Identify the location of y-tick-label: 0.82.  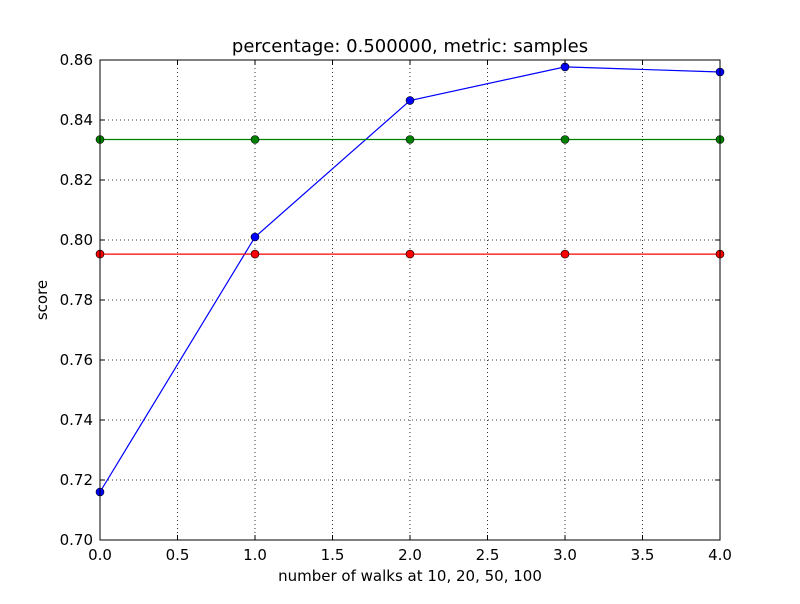
(76, 180).